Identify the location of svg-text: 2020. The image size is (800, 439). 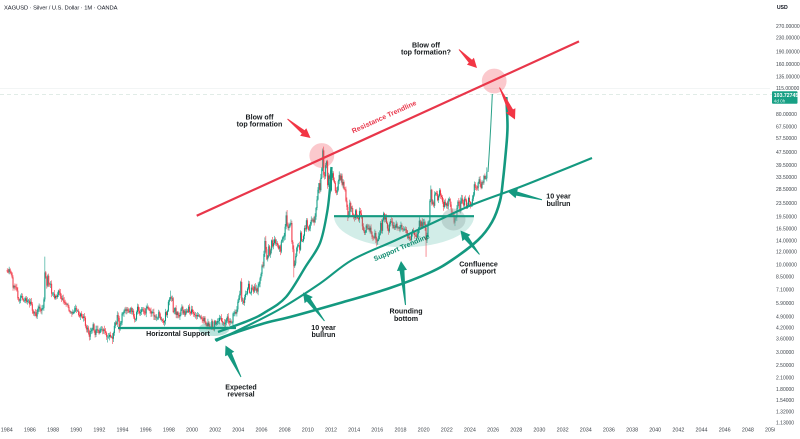
(424, 431).